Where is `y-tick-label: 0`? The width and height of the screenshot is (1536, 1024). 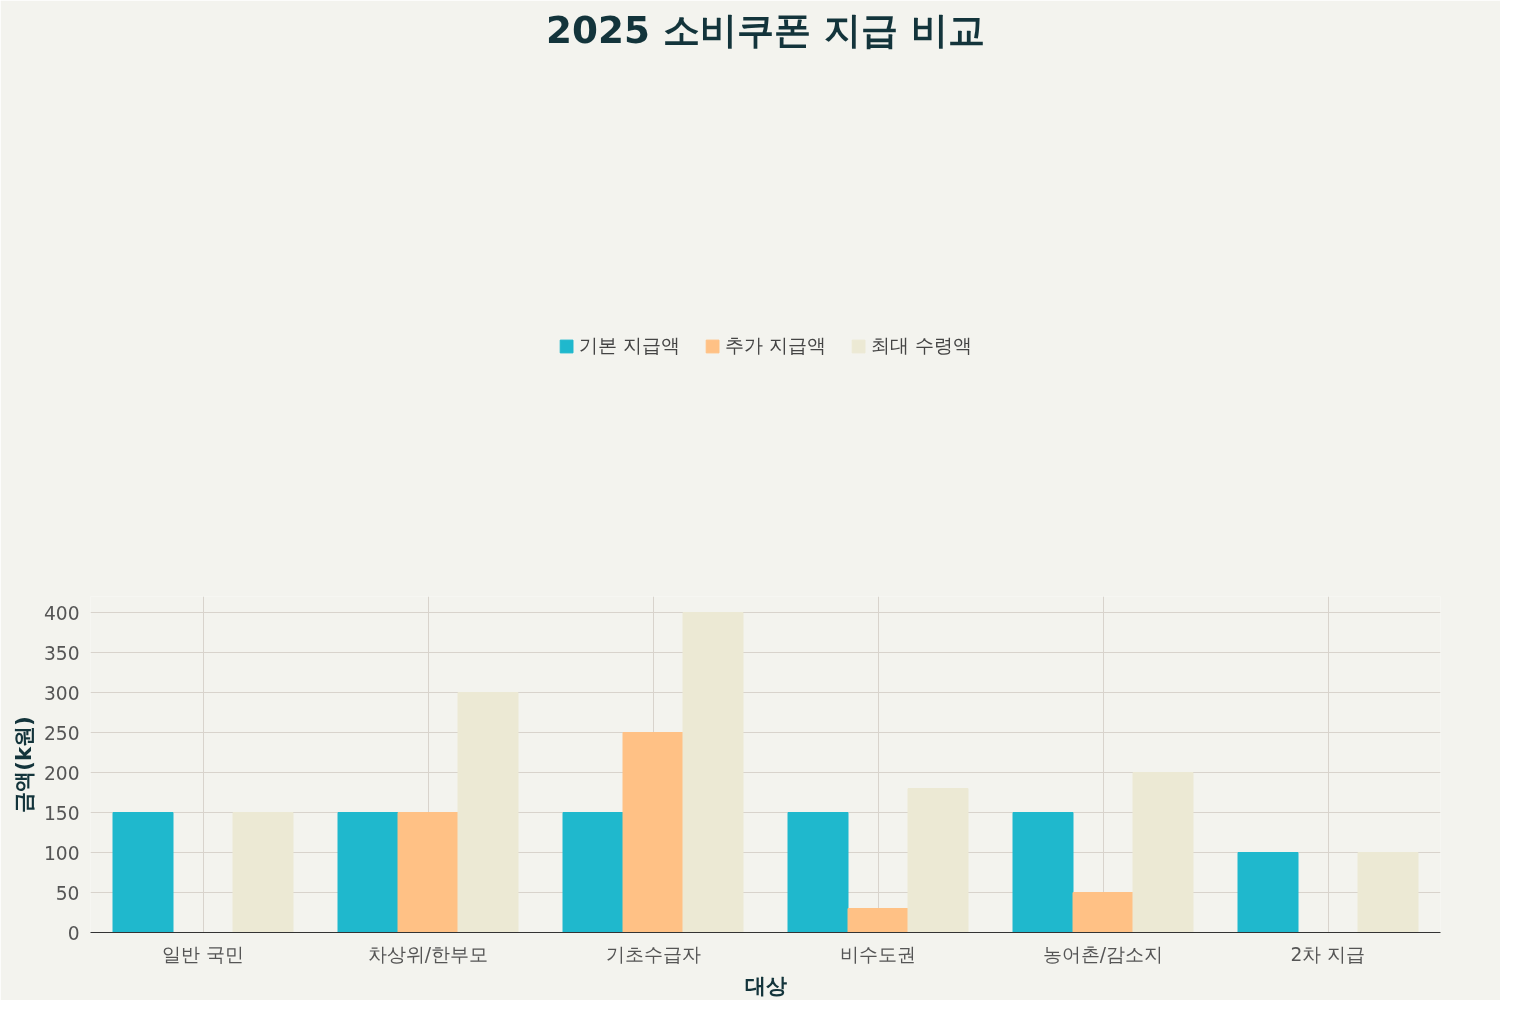 y-tick-label: 0 is located at coordinates (73, 933).